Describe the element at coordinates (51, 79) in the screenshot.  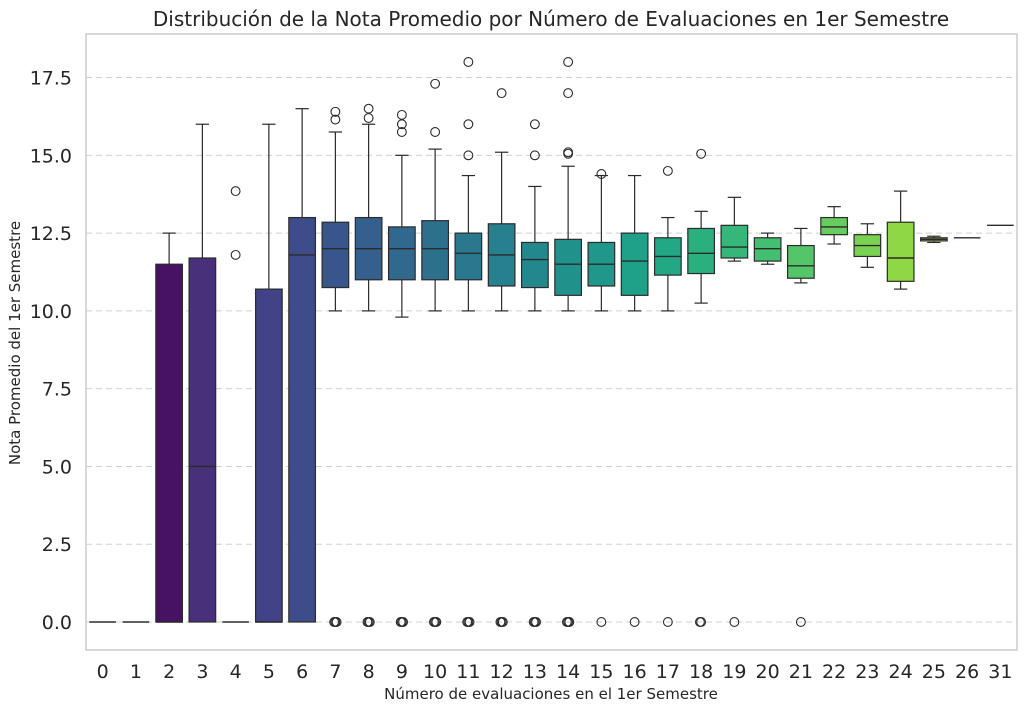
I see `y-tick-label: 17.5` at that location.